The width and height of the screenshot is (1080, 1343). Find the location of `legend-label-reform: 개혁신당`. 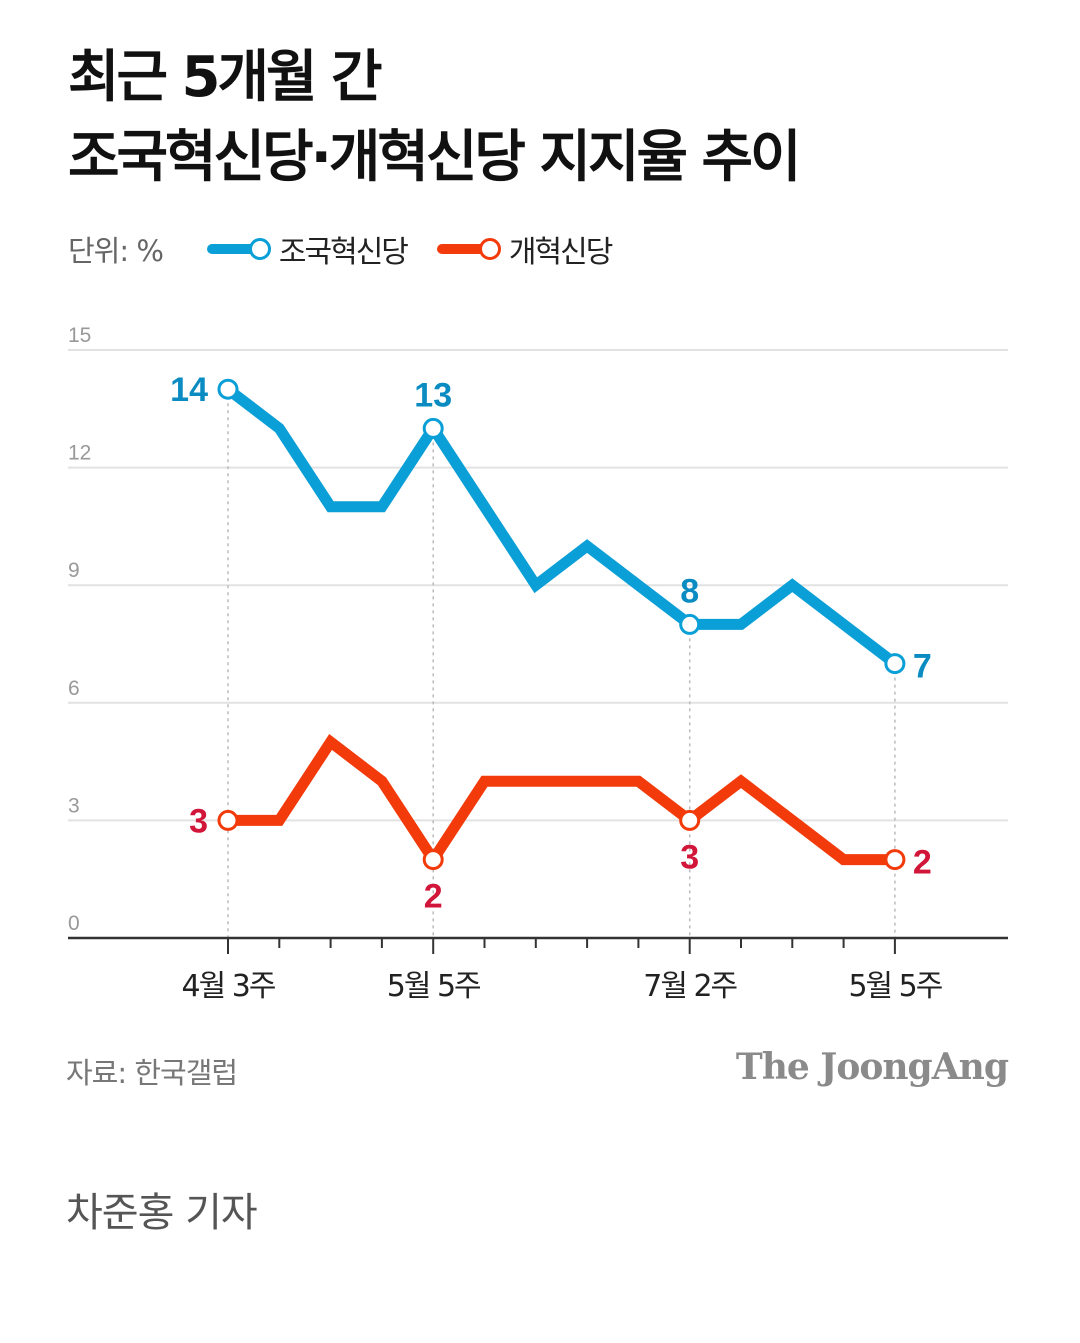

legend-label-reform: 개혁신당 is located at coordinates (560, 252).